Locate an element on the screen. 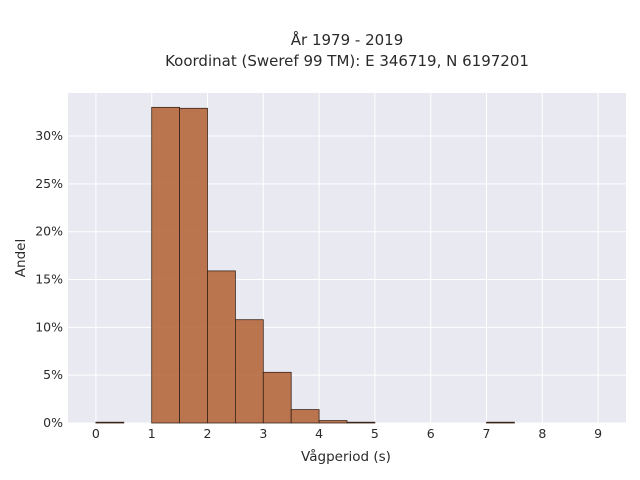 The image size is (640, 480). y-tick-label: 0% is located at coordinates (53, 422).